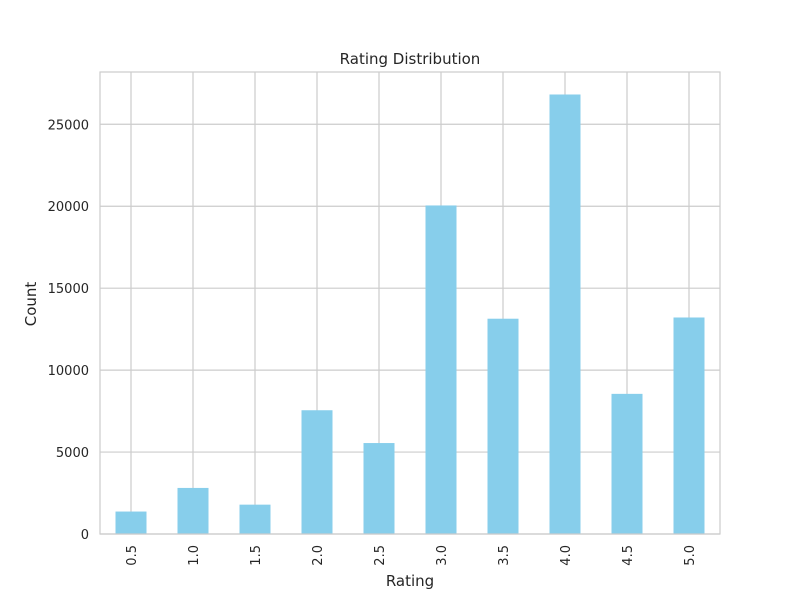 This screenshot has width=800, height=600. What do you see at coordinates (318, 555) in the screenshot?
I see `x-tick-label: 2.0` at bounding box center [318, 555].